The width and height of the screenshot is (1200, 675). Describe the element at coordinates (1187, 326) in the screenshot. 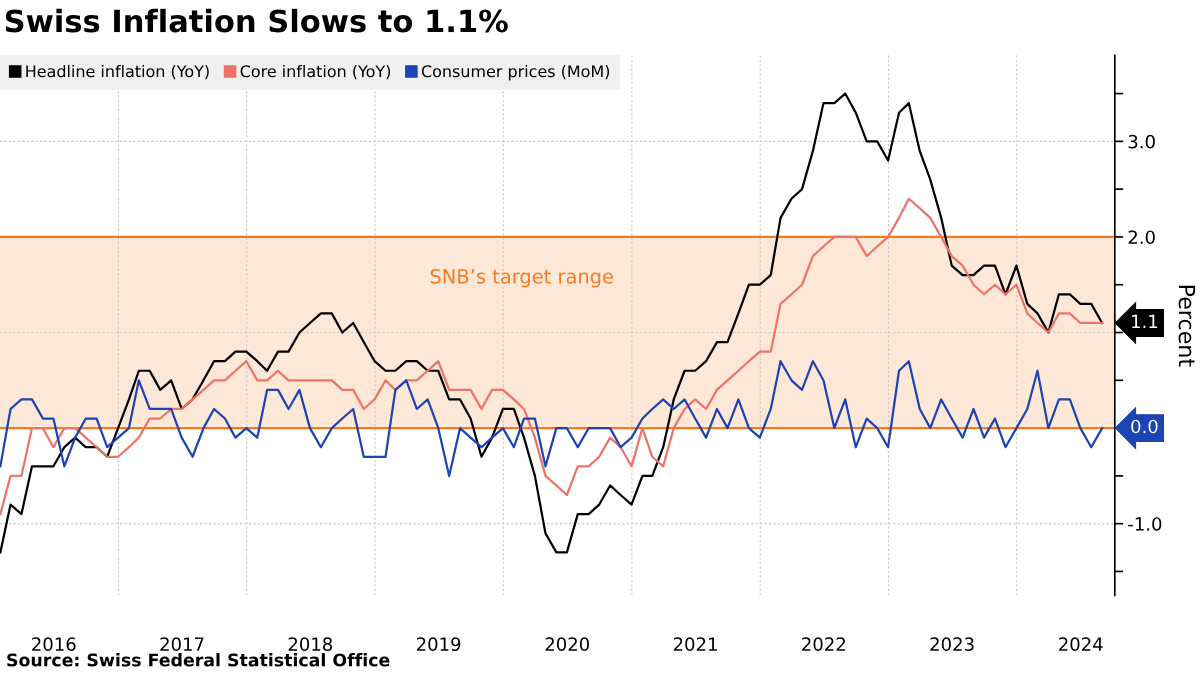

I see `y-axis-title: Percent` at that location.